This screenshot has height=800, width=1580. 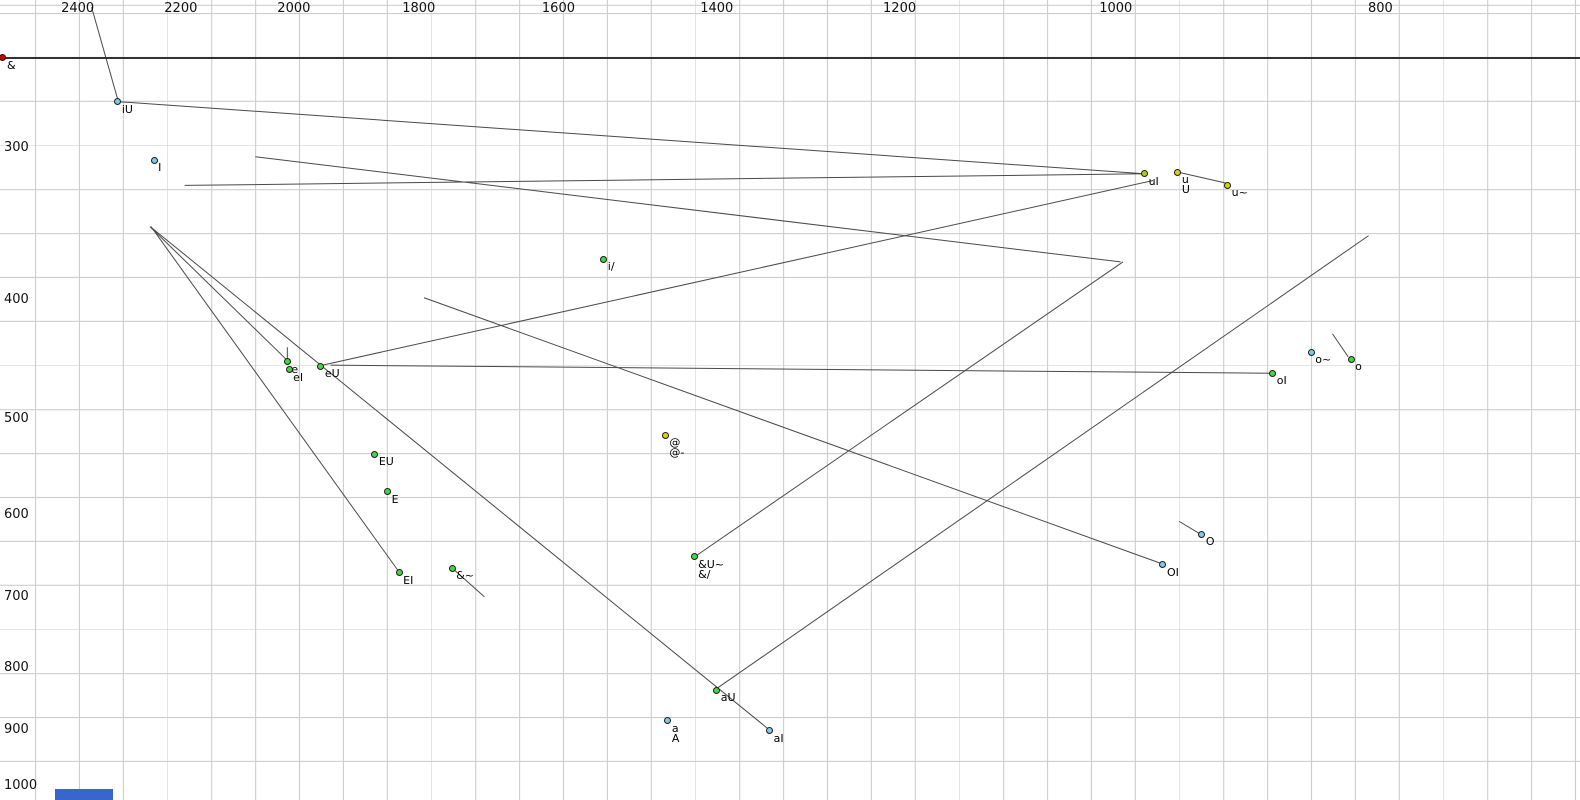 What do you see at coordinates (1380, 8) in the screenshot?
I see `x-tick-label: 800` at bounding box center [1380, 8].